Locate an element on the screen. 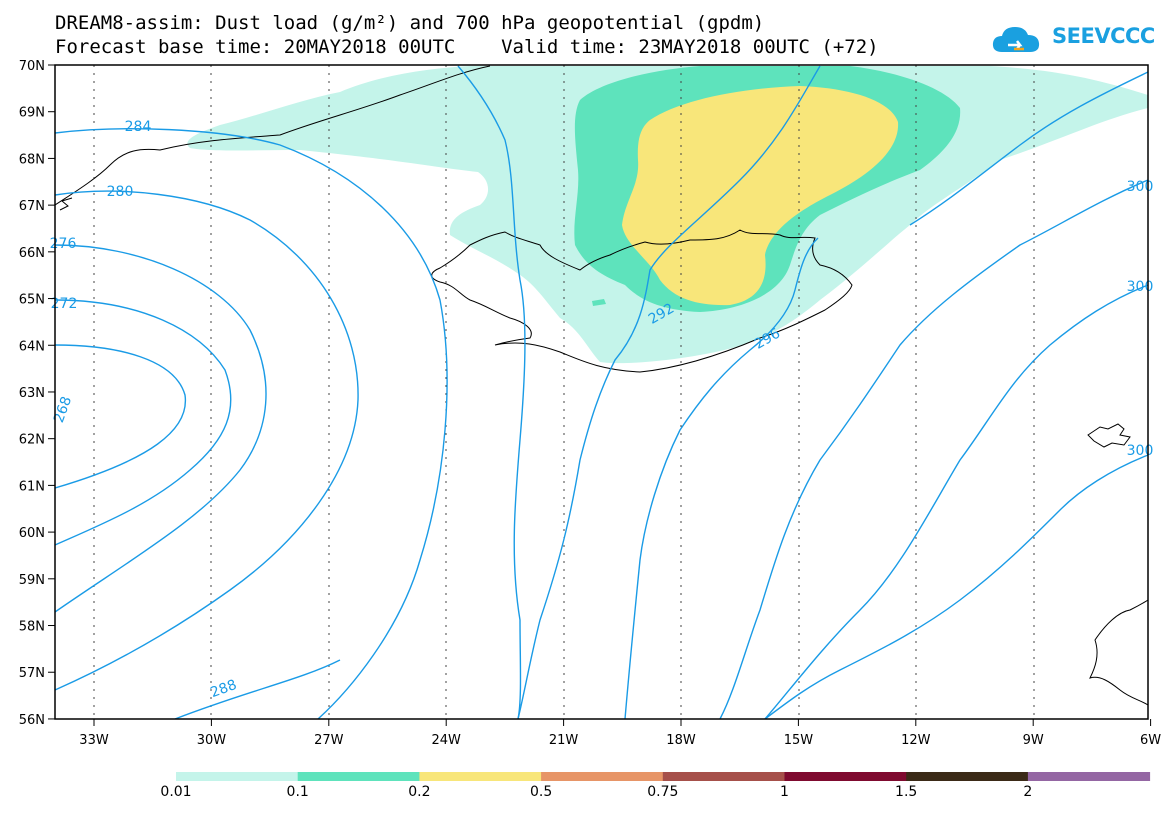 The image size is (1175, 815). lon-label: 18W is located at coordinates (681, 740).